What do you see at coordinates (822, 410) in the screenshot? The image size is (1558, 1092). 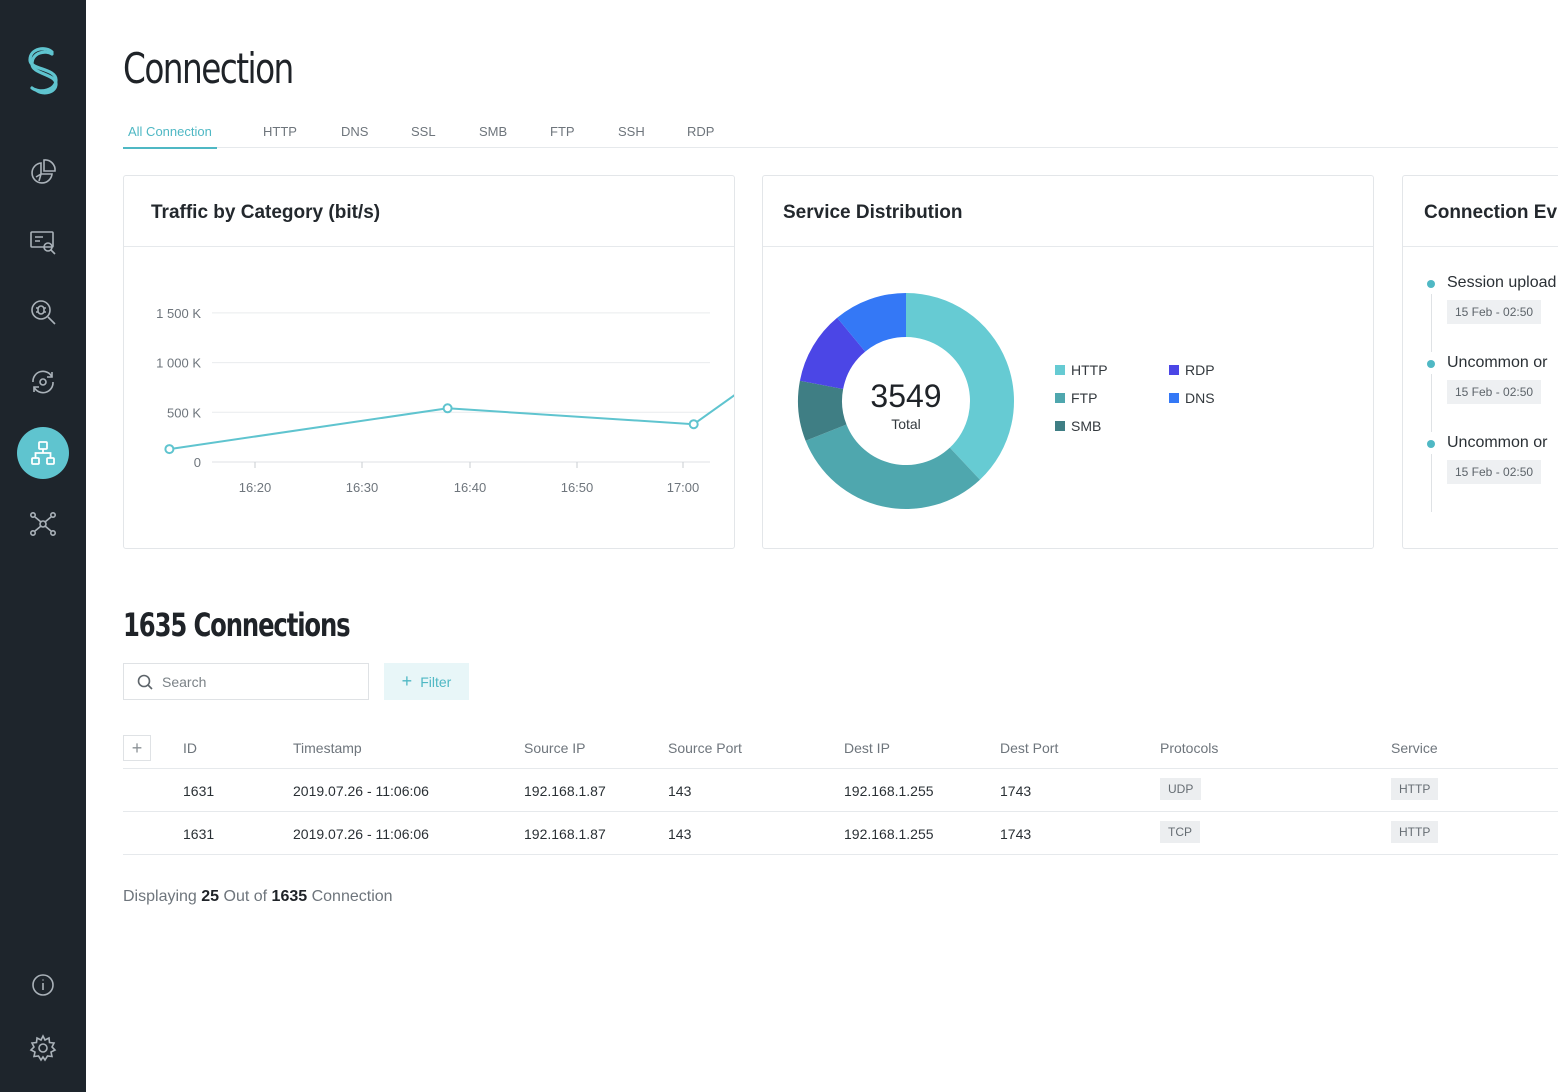 I see `donut-slice-smb` at bounding box center [822, 410].